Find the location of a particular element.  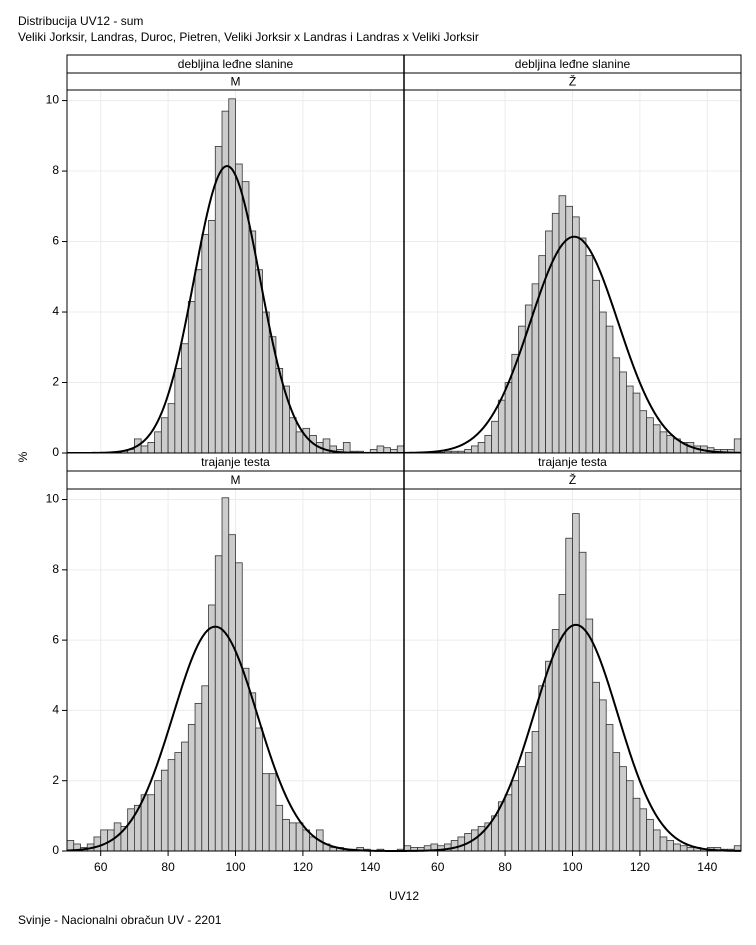

y-tick-label: 10 is located at coordinates (53, 100).